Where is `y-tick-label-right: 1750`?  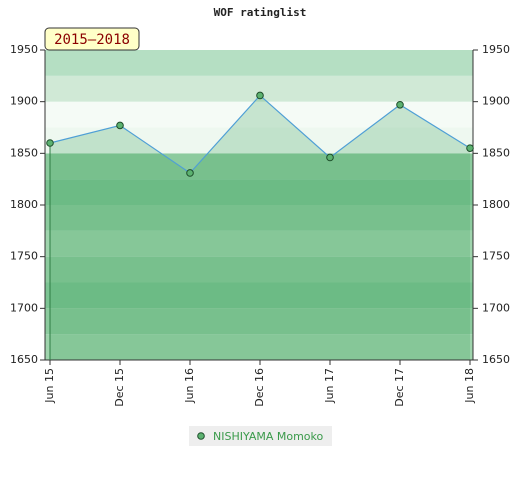
y-tick-label-right: 1750 is located at coordinates (496, 256).